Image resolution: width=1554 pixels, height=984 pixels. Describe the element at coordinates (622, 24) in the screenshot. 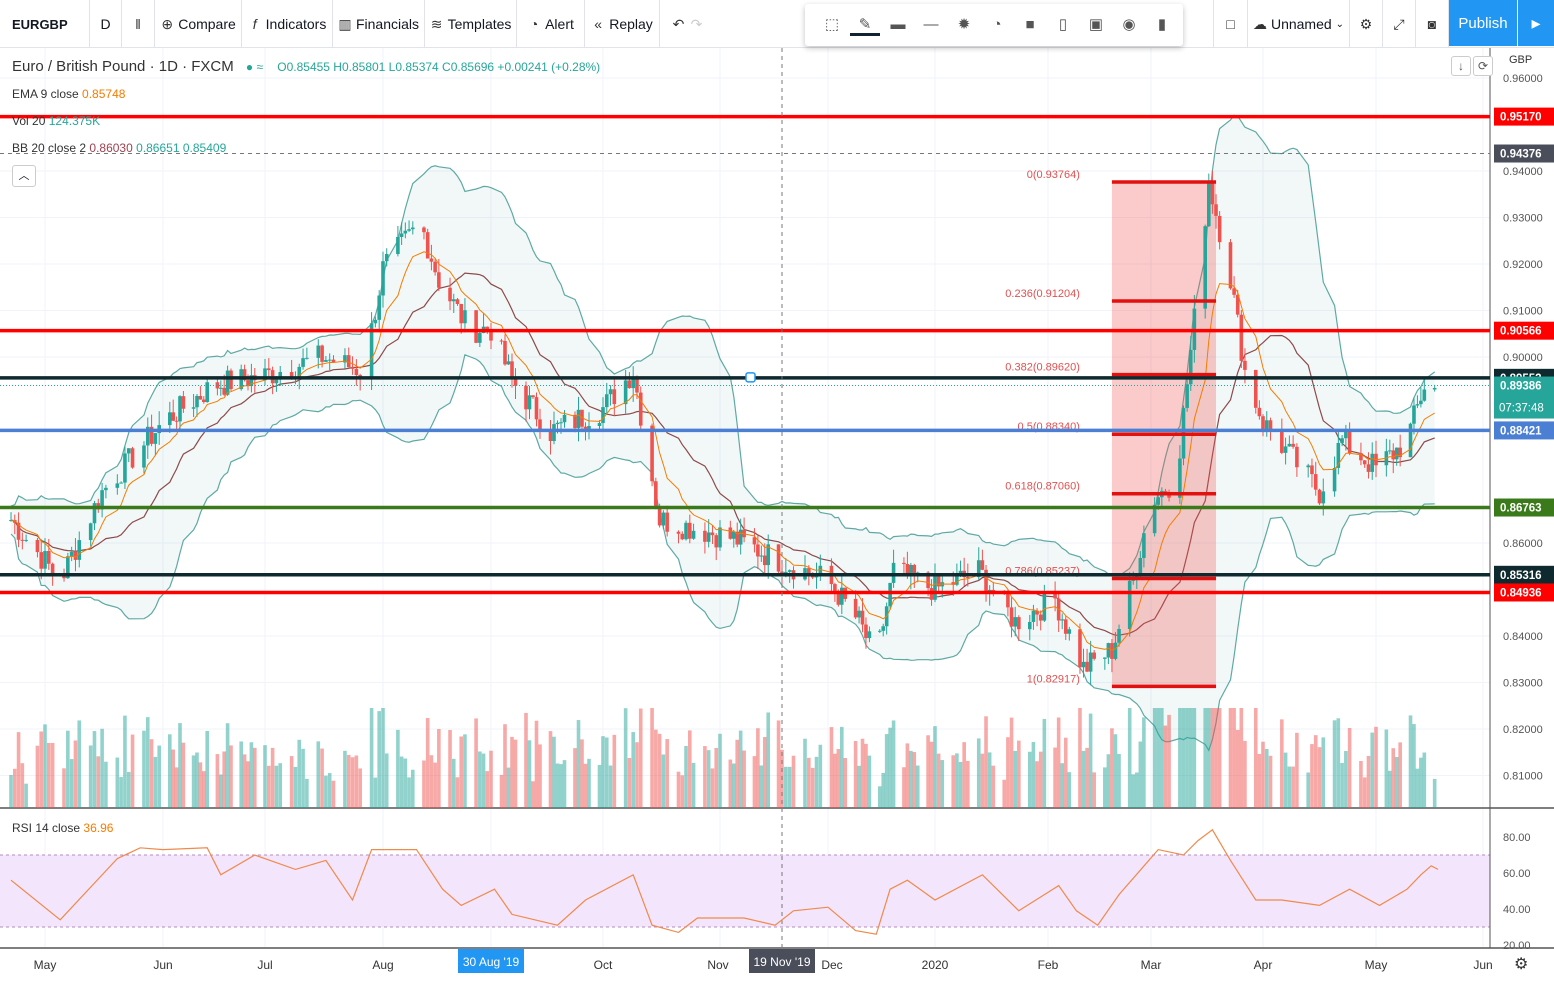

I see `replay-button: « Replay` at that location.